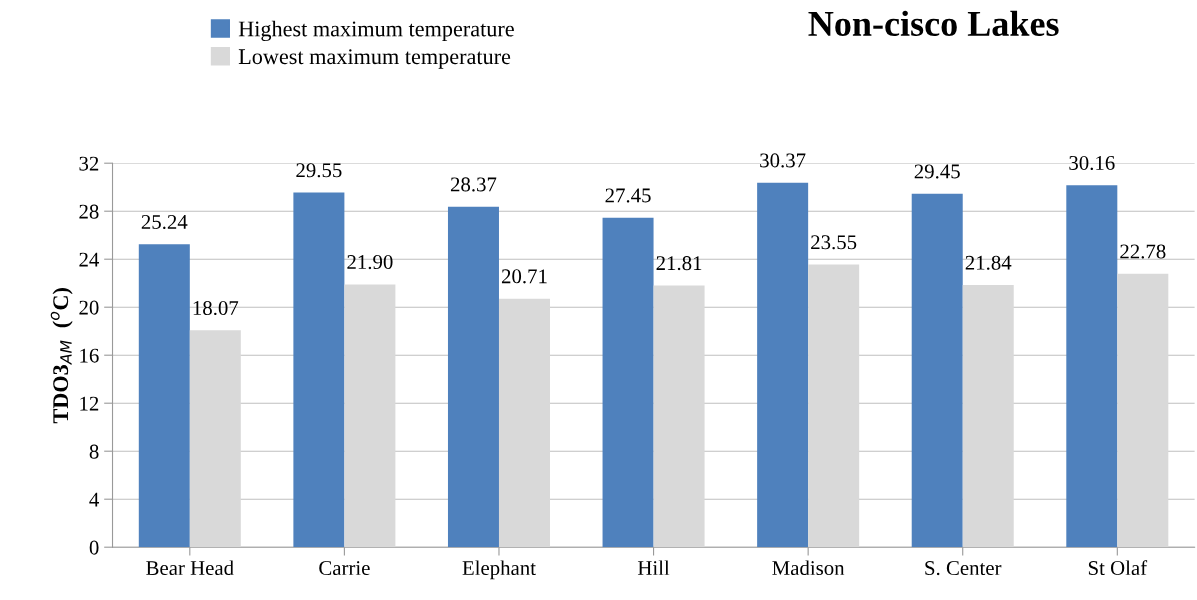  I want to click on y-tick-label: 8, so click(94, 451).